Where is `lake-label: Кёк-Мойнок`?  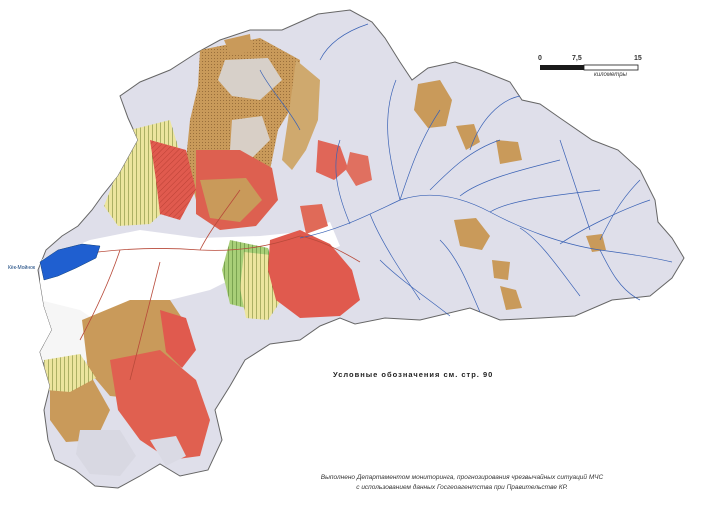 lake-label: Кёк-Мойнок is located at coordinates (22, 267).